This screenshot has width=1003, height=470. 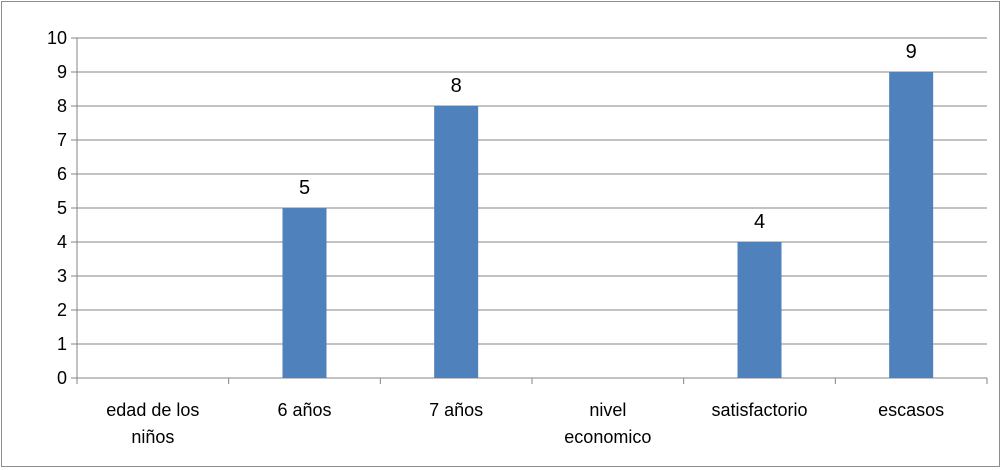 I want to click on category-label-line: satisfactorio, so click(x=759, y=410).